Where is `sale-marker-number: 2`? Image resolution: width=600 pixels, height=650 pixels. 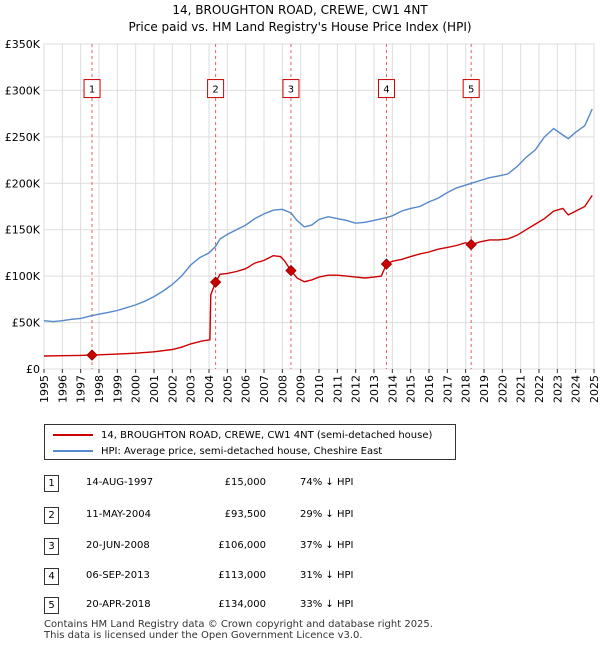 sale-marker-number: 2 is located at coordinates (215, 90).